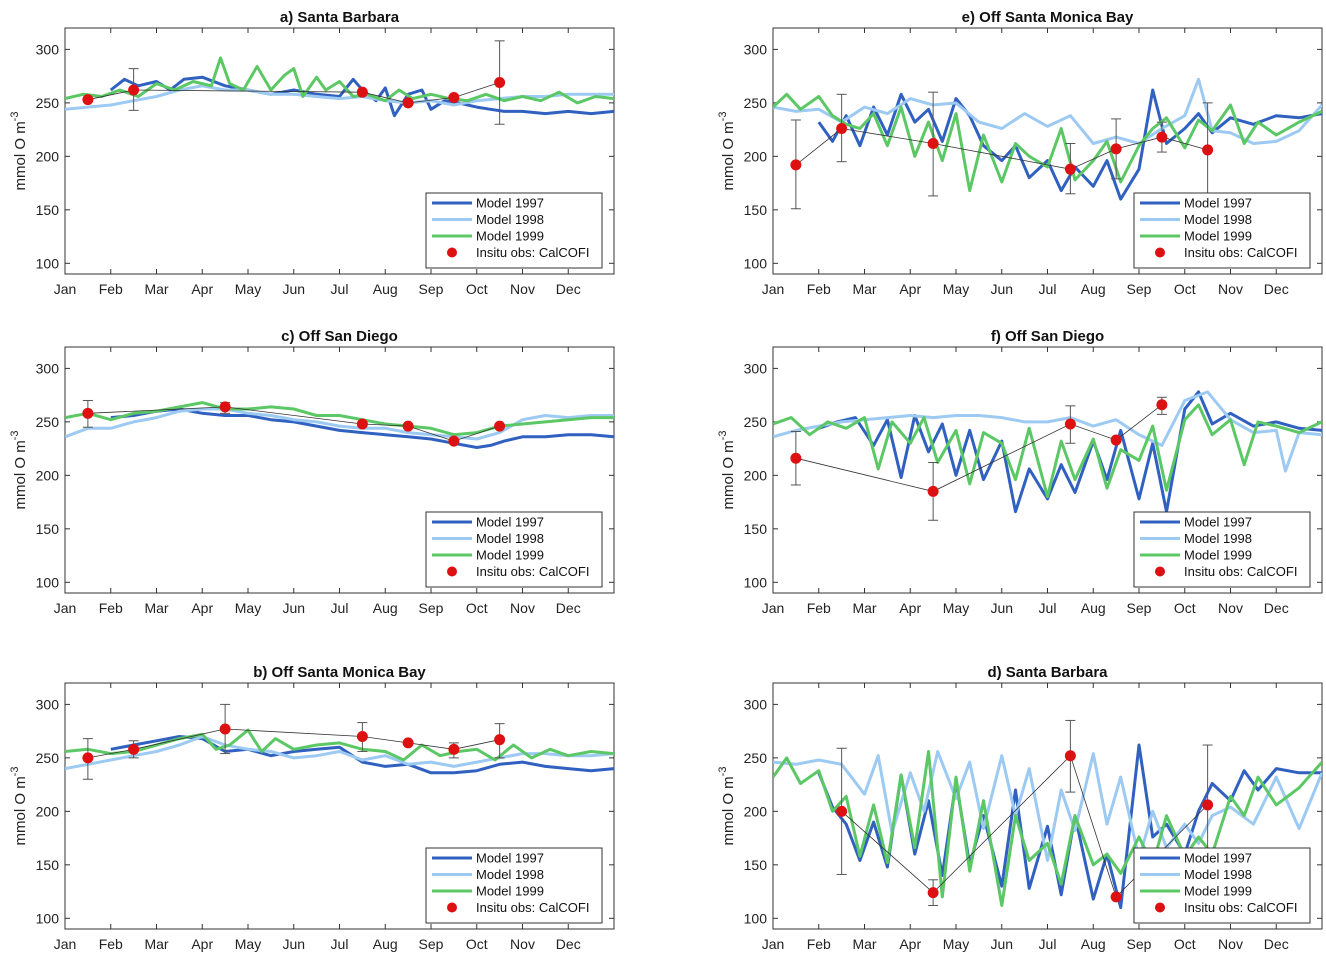  Describe the element at coordinates (340, 17) in the screenshot. I see `panel-title: a) Santa Barbara` at that location.